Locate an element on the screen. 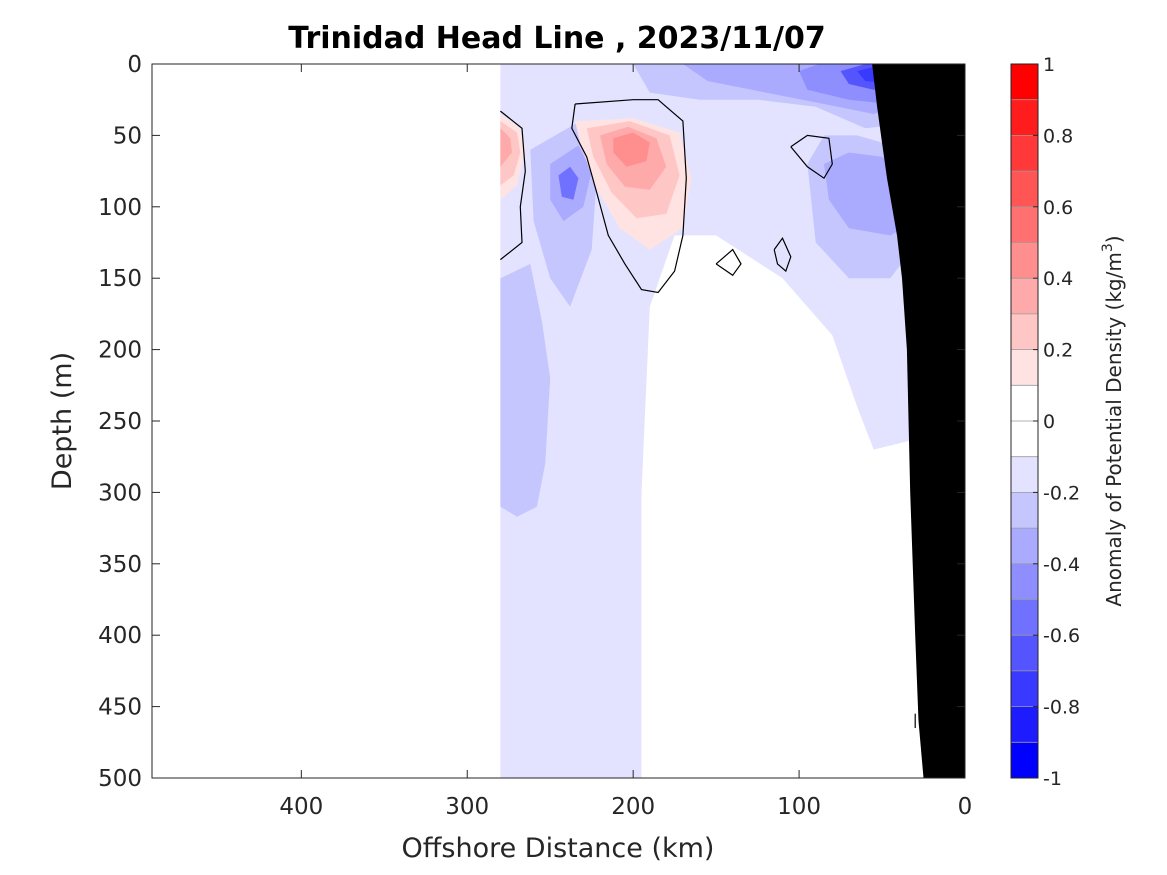 The image size is (1167, 875). colorbar-tick-label: 0.2 is located at coordinates (1058, 351).